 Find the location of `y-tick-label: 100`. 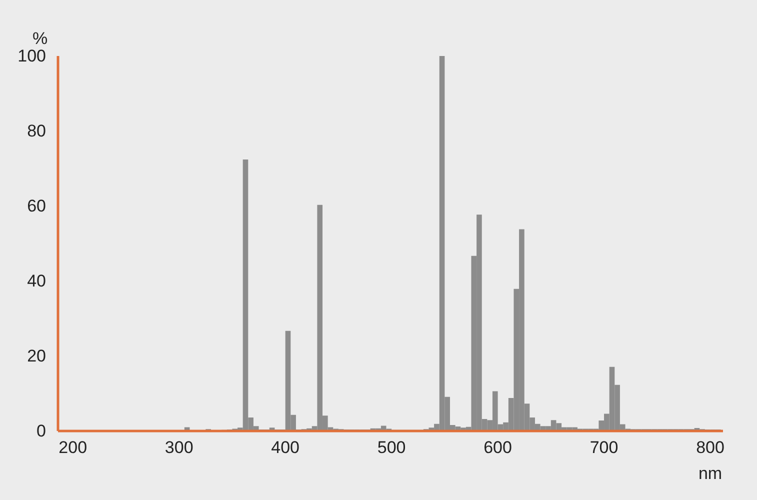

y-tick-label: 100 is located at coordinates (32, 56).